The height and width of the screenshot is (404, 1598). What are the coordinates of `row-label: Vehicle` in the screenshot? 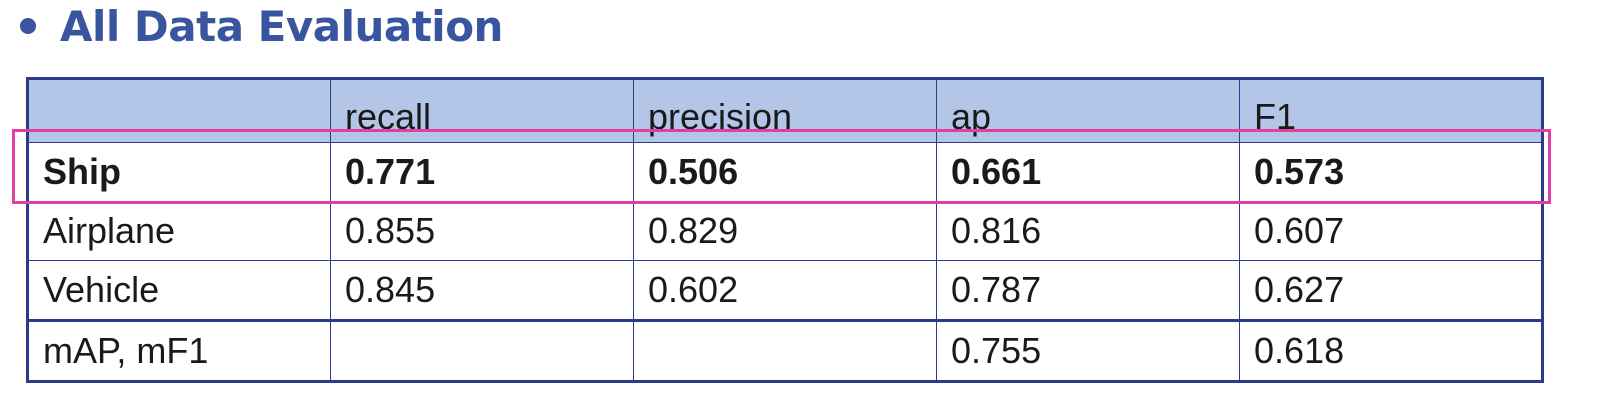 It's located at (179, 290).